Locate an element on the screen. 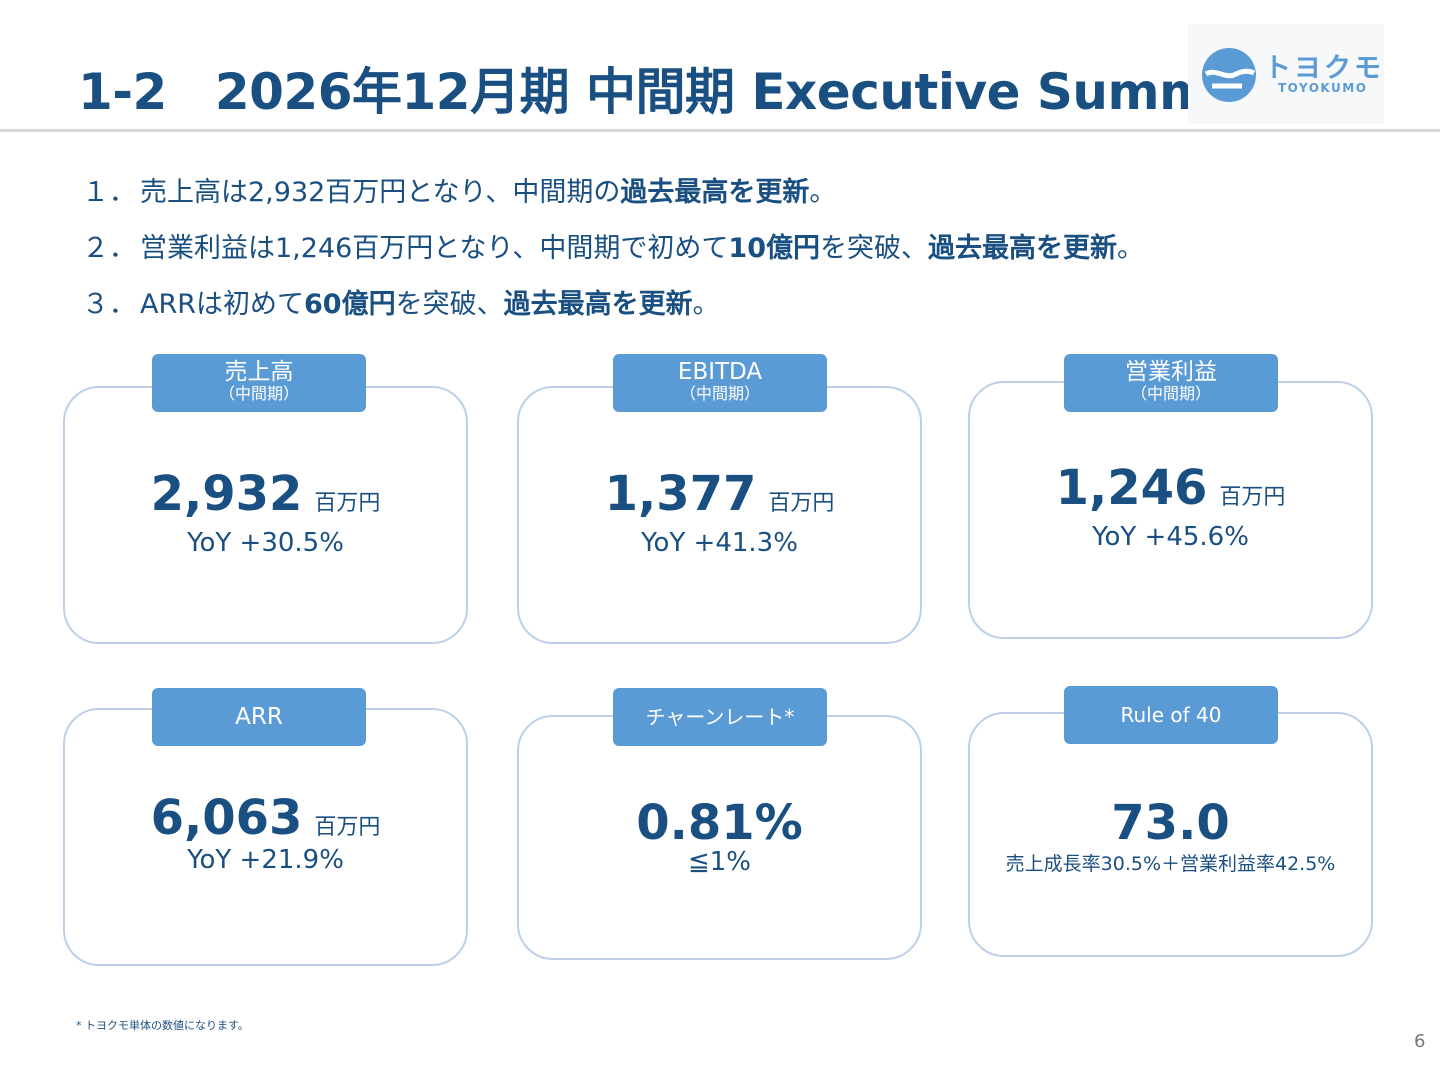 The height and width of the screenshot is (1080, 1440). cloud-logo-icon is located at coordinates (1229, 75).